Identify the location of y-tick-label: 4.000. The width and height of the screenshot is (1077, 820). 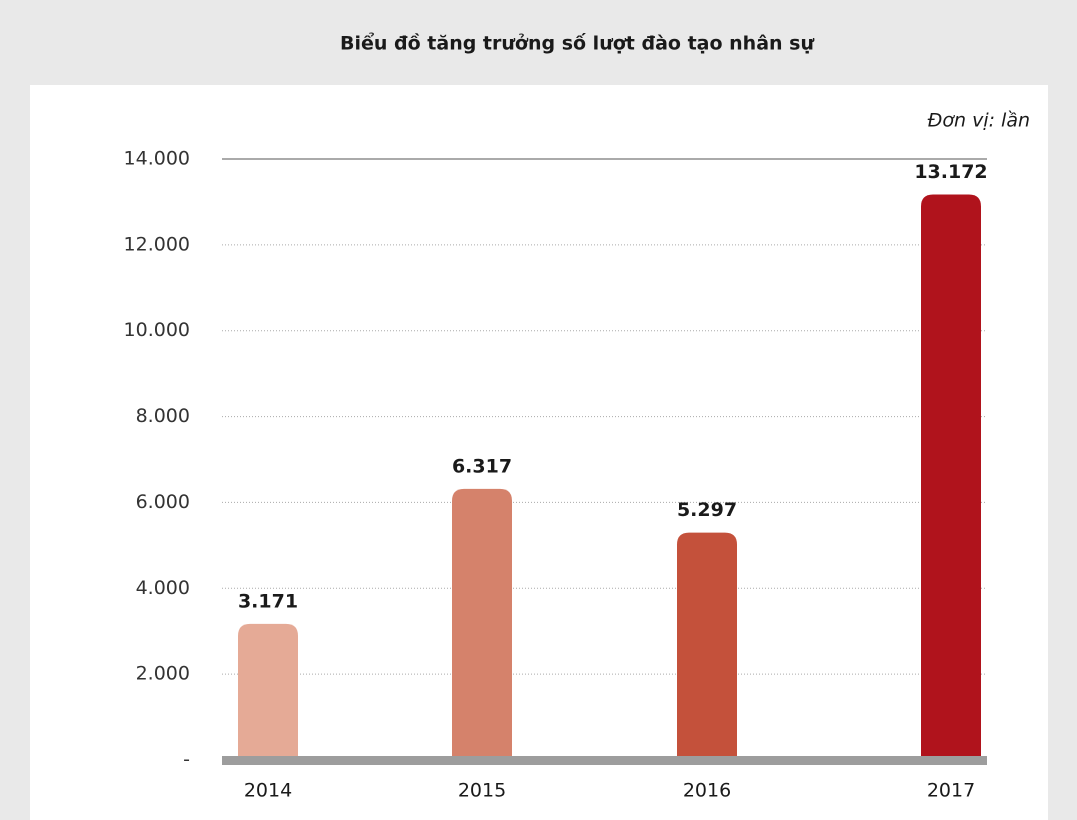
(163, 588).